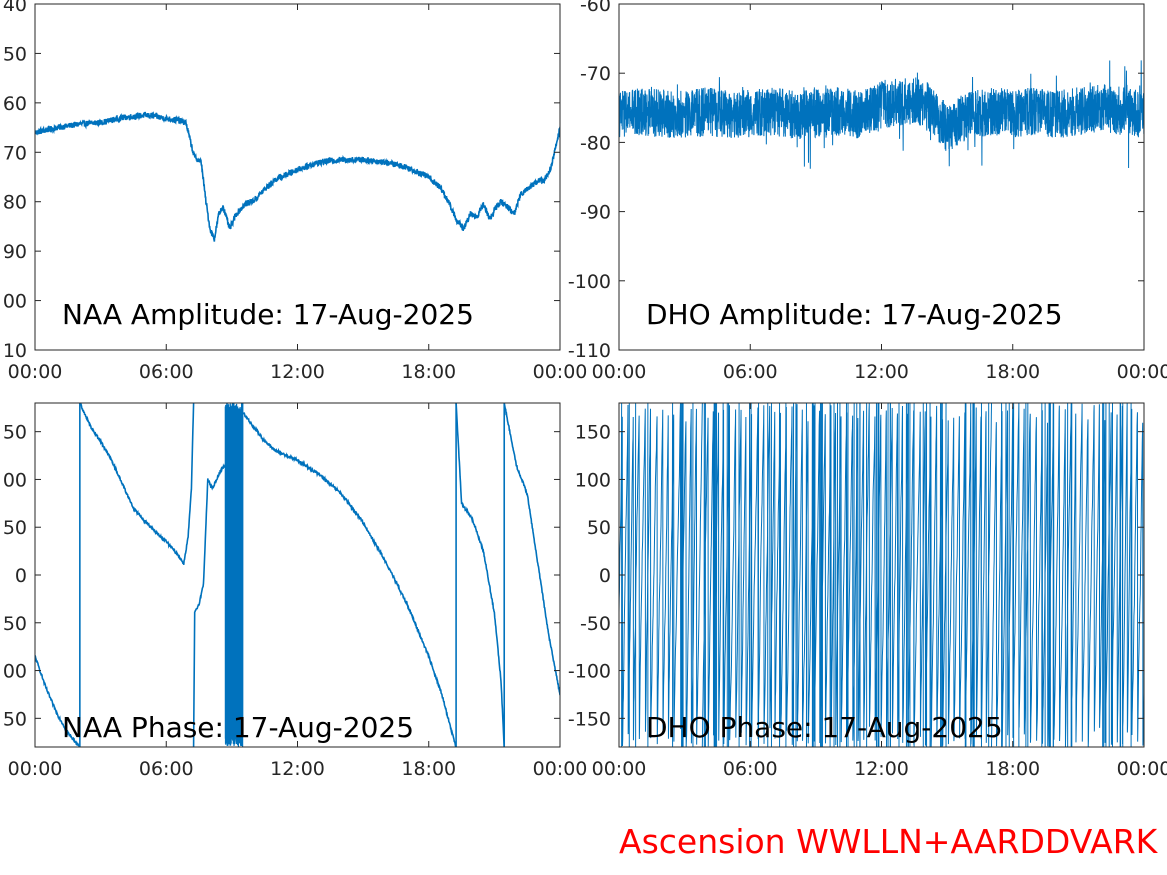  I want to click on dho-amplitude-xtick-label: 12:00, so click(881, 372).